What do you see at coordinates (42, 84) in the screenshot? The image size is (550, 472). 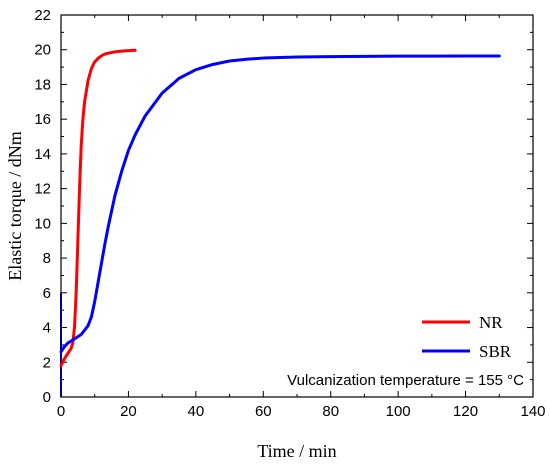 I see `y-tick-label: 18` at bounding box center [42, 84].